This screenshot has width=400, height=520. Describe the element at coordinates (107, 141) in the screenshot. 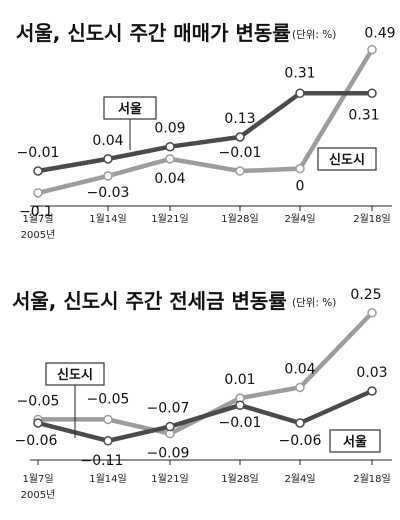

I see `data-label-seoul: 0.04` at that location.